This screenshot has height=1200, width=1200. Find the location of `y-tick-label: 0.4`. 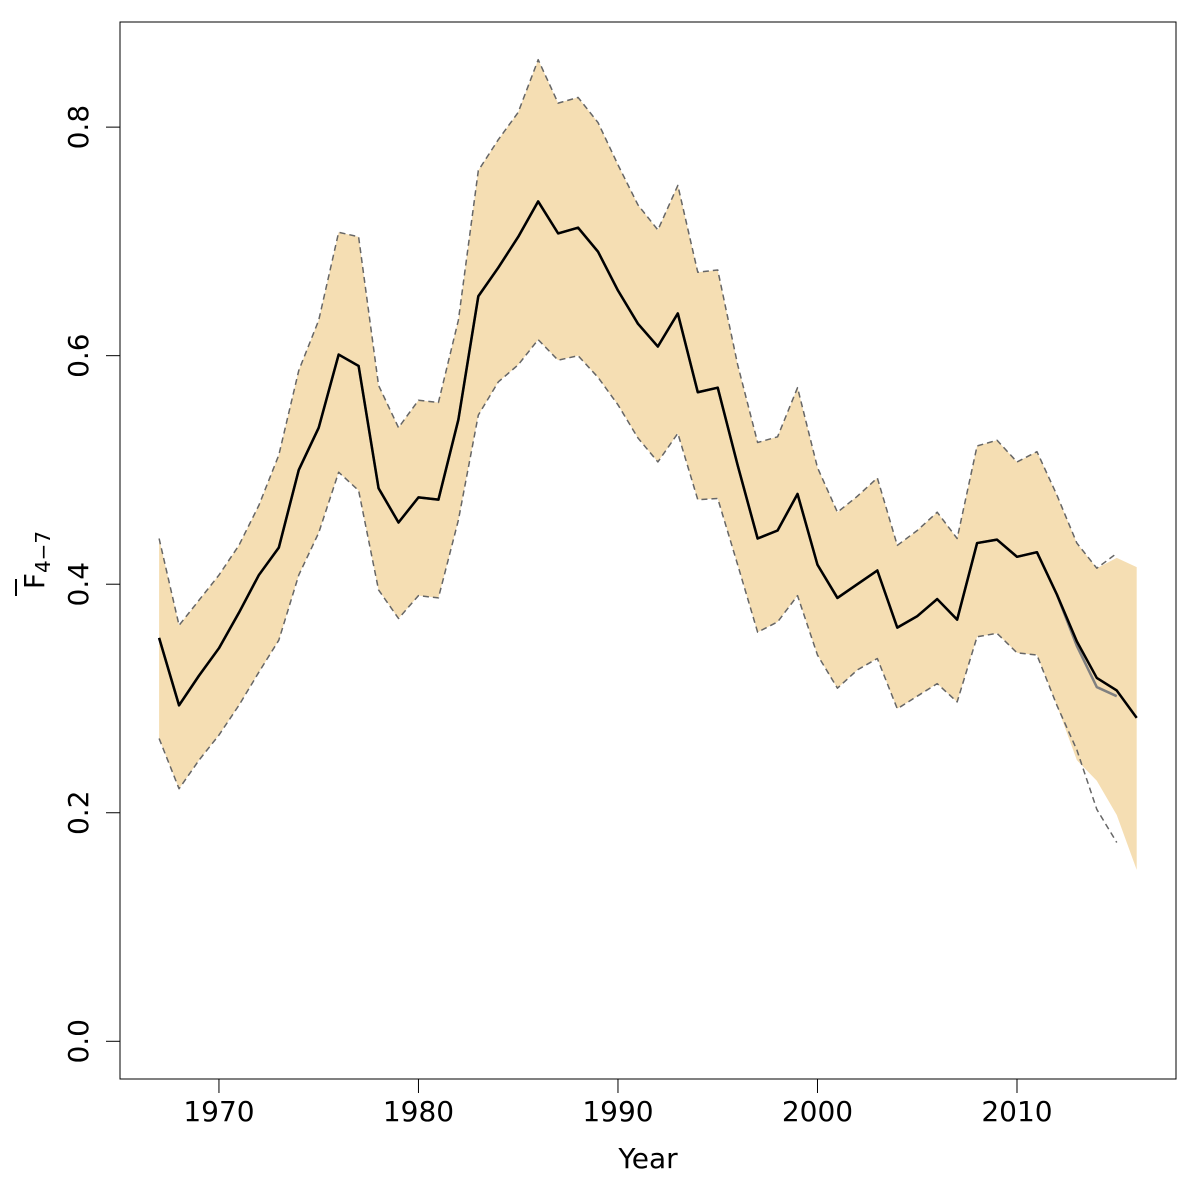

y-tick-label: 0.4 is located at coordinates (78, 584).